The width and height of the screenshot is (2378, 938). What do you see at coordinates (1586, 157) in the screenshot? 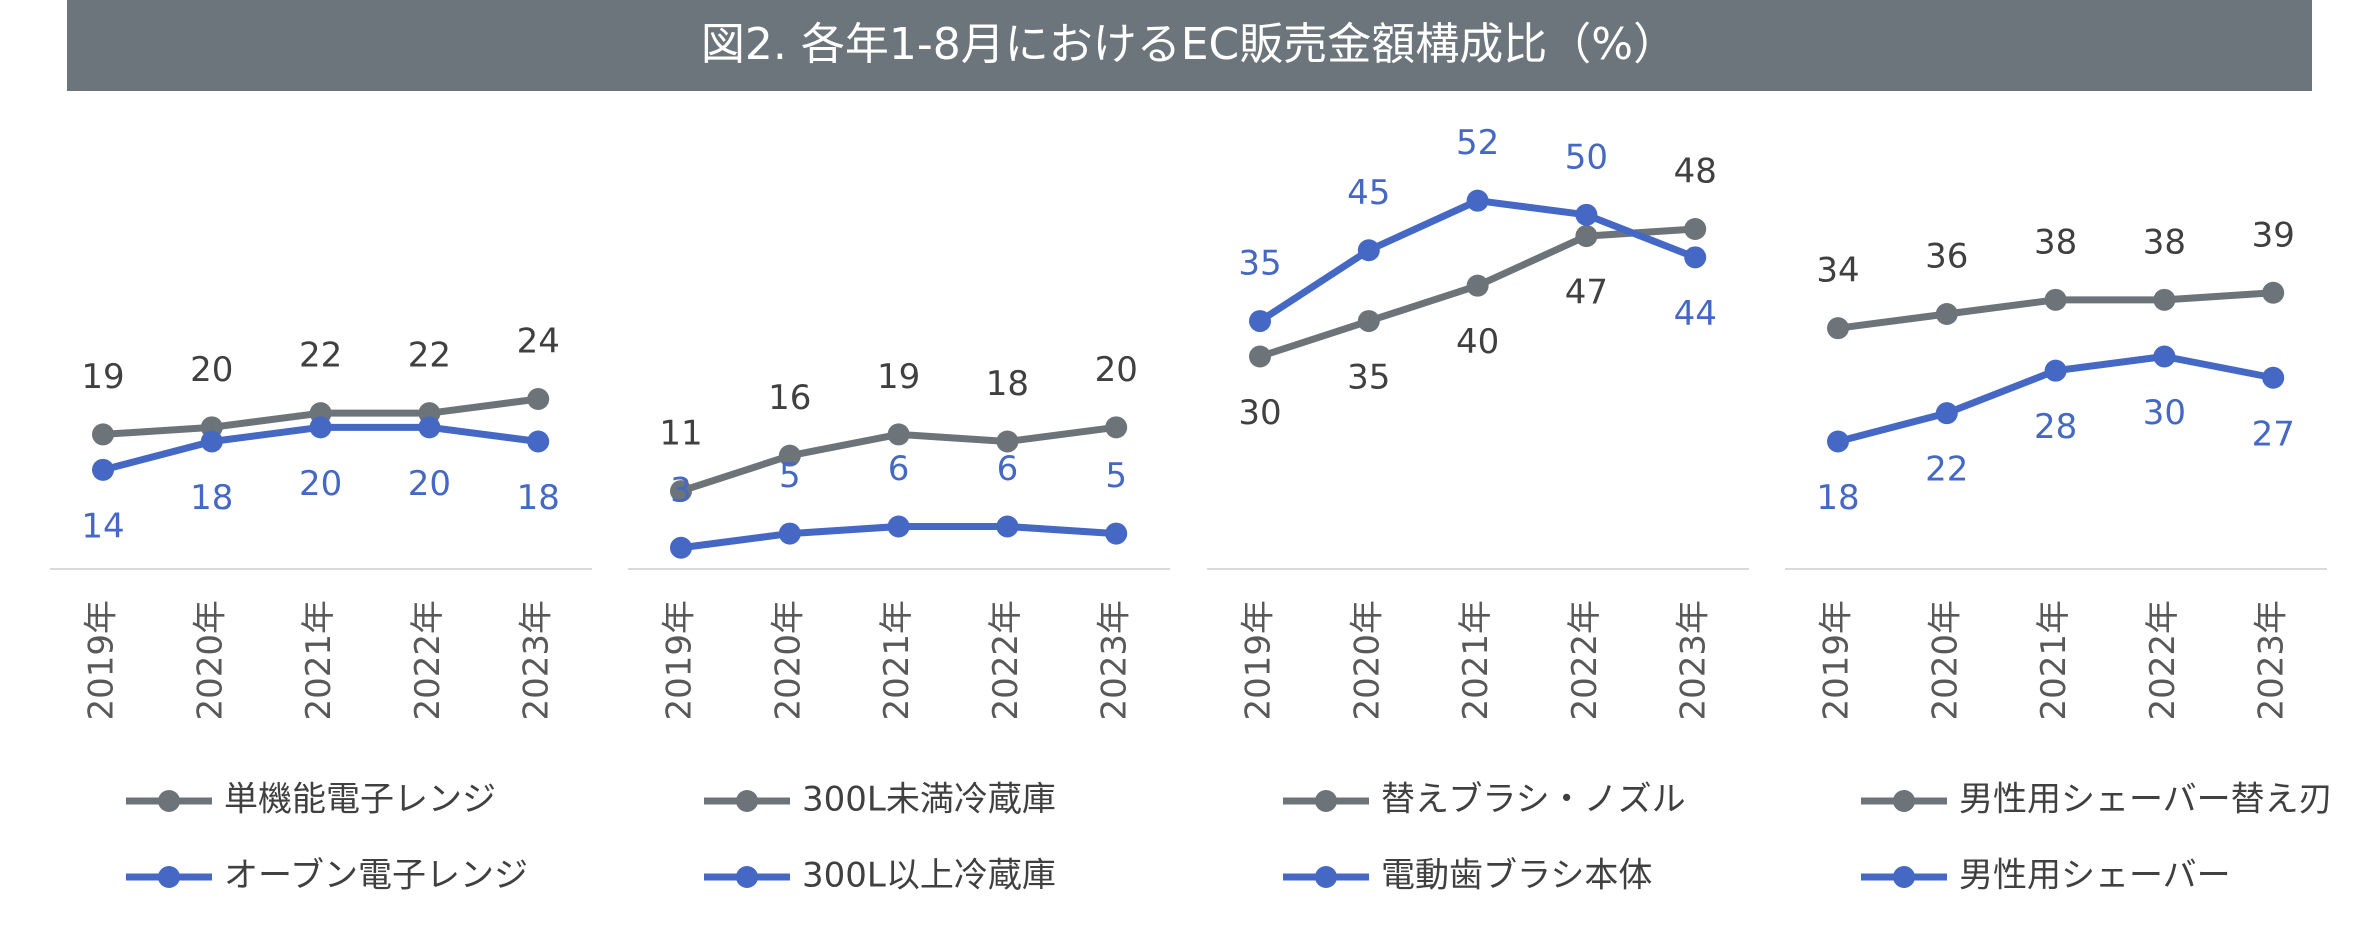
I see `data-label: 50` at bounding box center [1586, 157].